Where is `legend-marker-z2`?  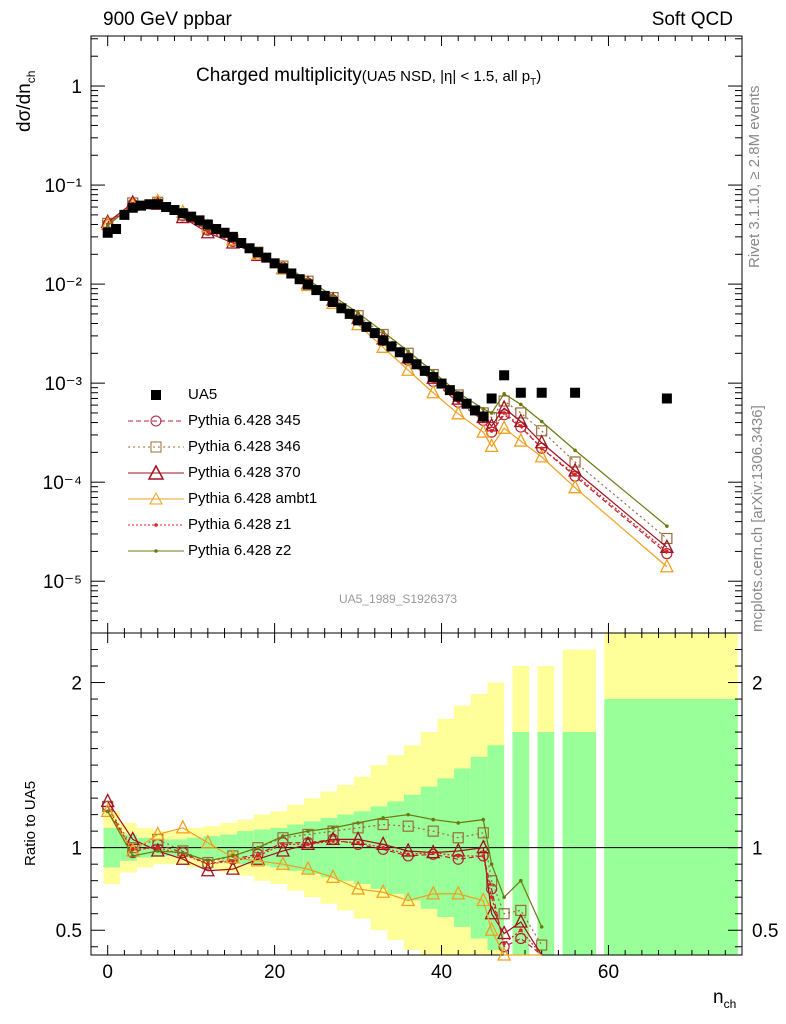
legend-marker-z2 is located at coordinates (156, 551).